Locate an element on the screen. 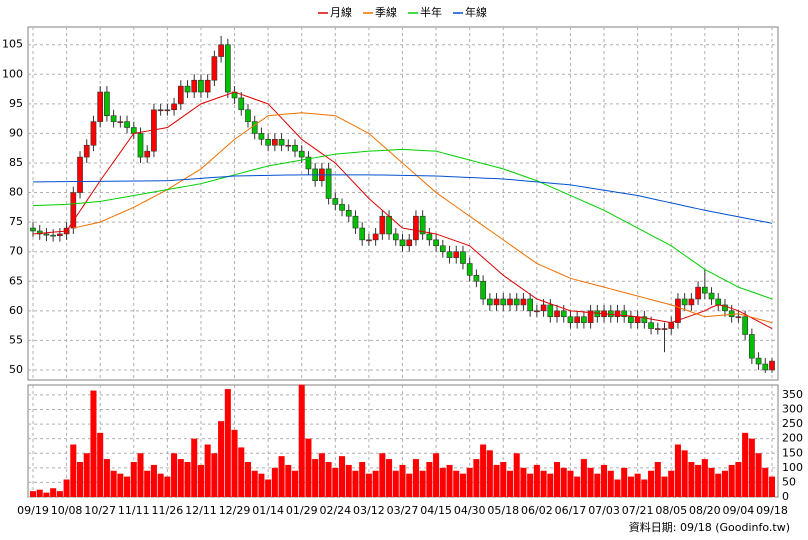 The image size is (808, 540). y2-tick-label: 200 is located at coordinates (792, 438).